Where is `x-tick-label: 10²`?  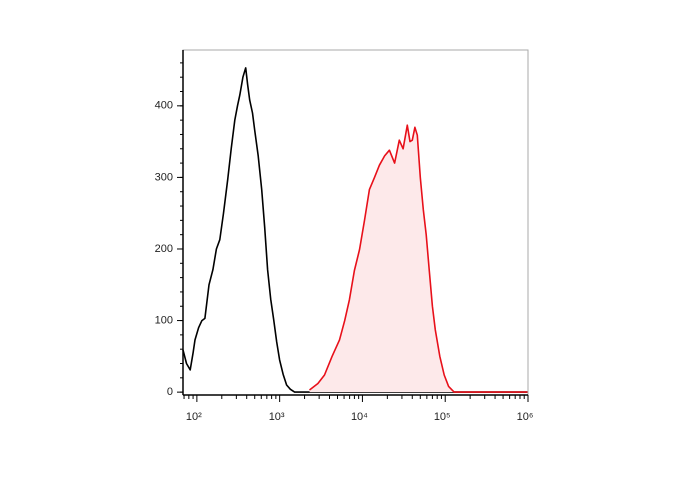
x-tick-label: 10² is located at coordinates (194, 417).